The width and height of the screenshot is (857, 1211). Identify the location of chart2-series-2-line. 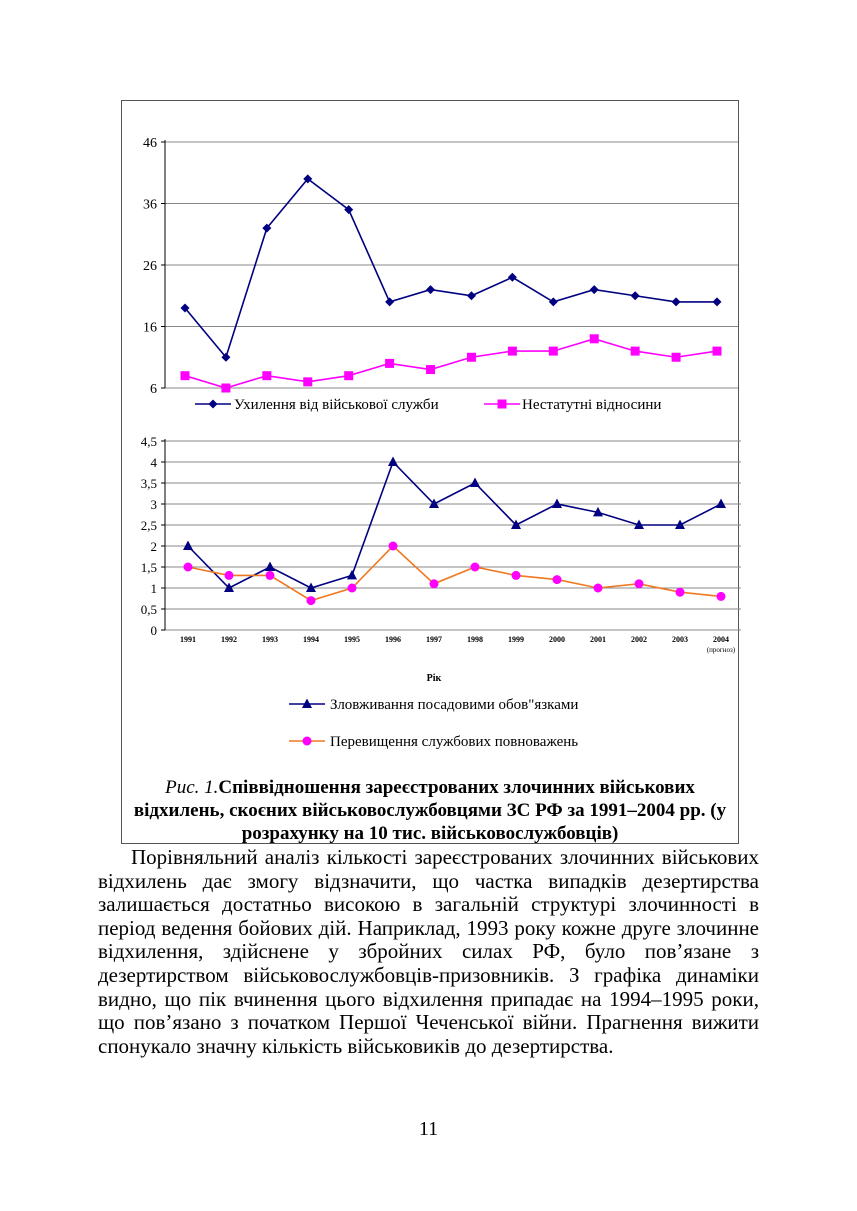
(454, 573).